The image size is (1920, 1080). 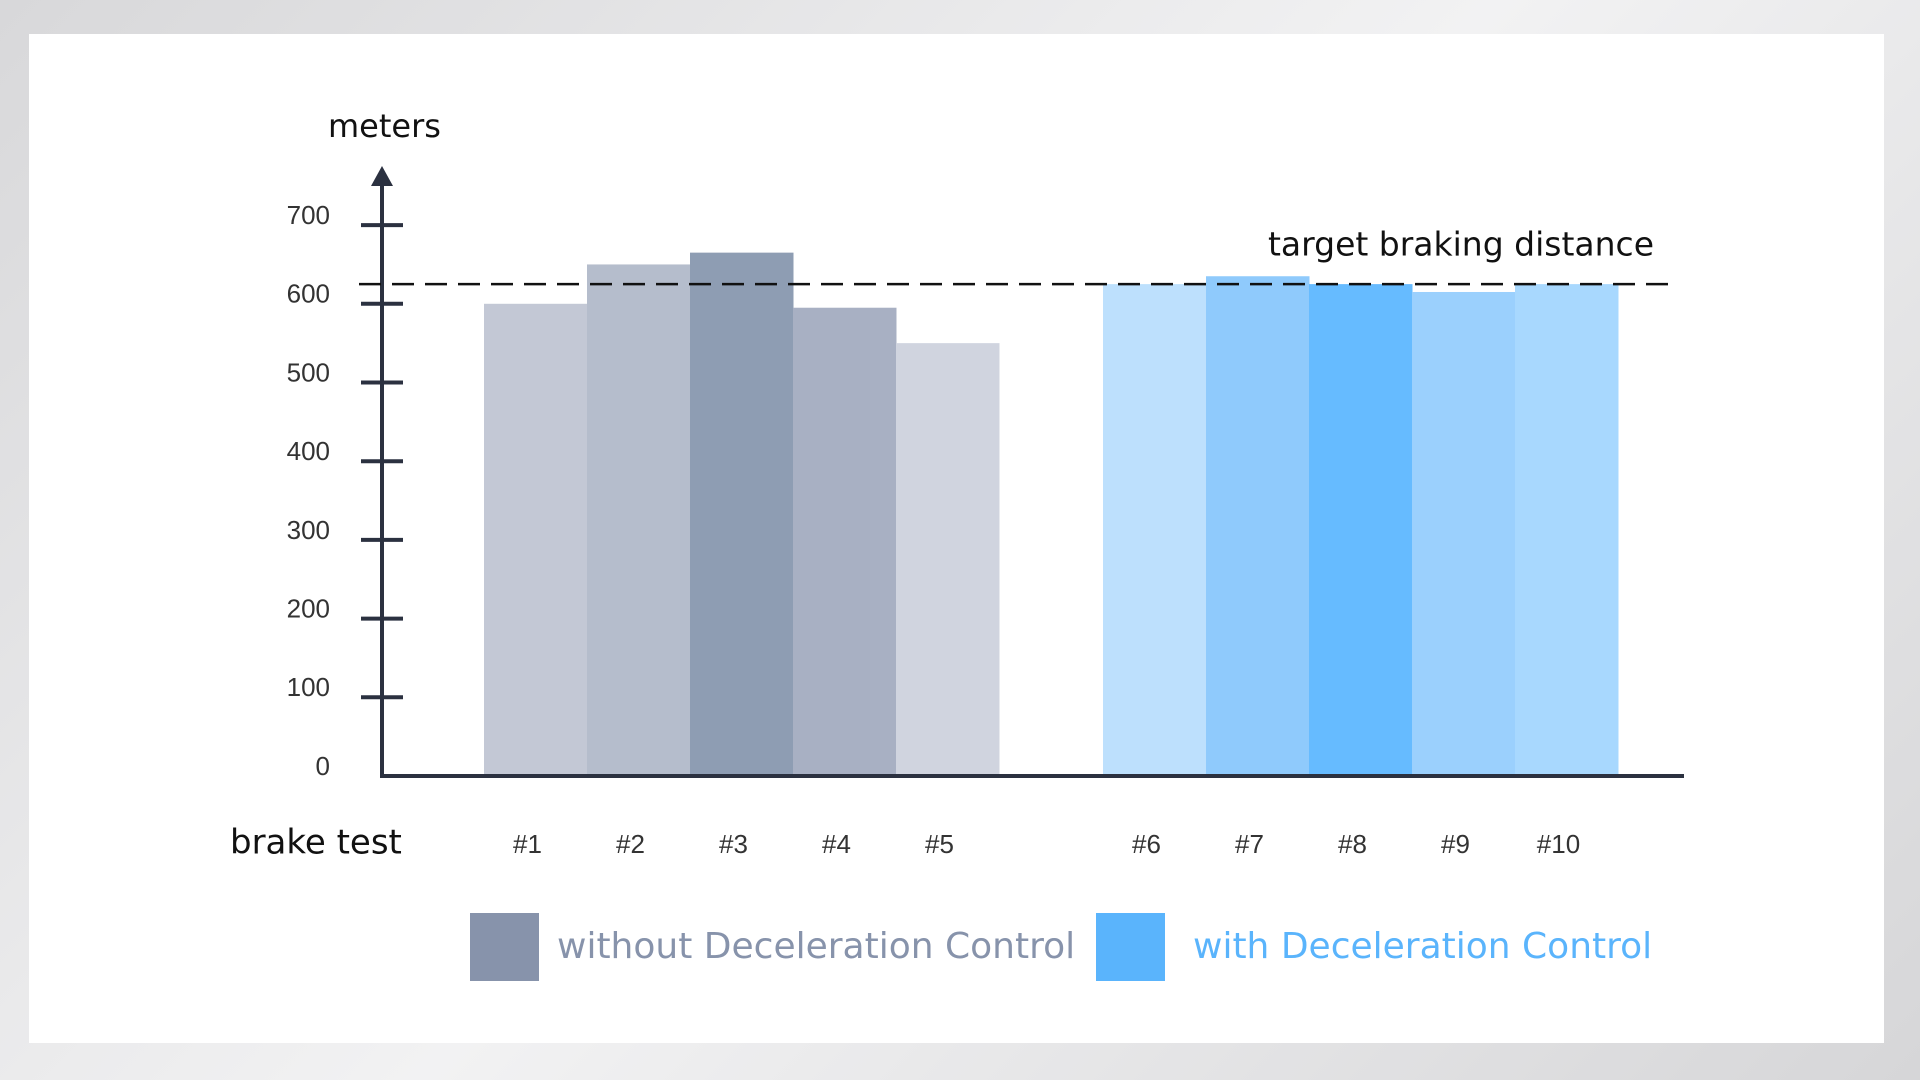 I want to click on x-tick-label: #1, so click(x=527, y=844).